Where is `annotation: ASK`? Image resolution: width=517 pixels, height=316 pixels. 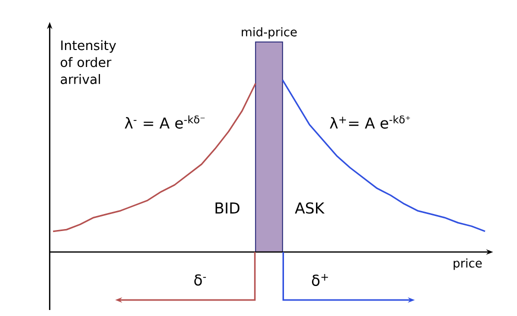 annotation: ASK is located at coordinates (309, 208).